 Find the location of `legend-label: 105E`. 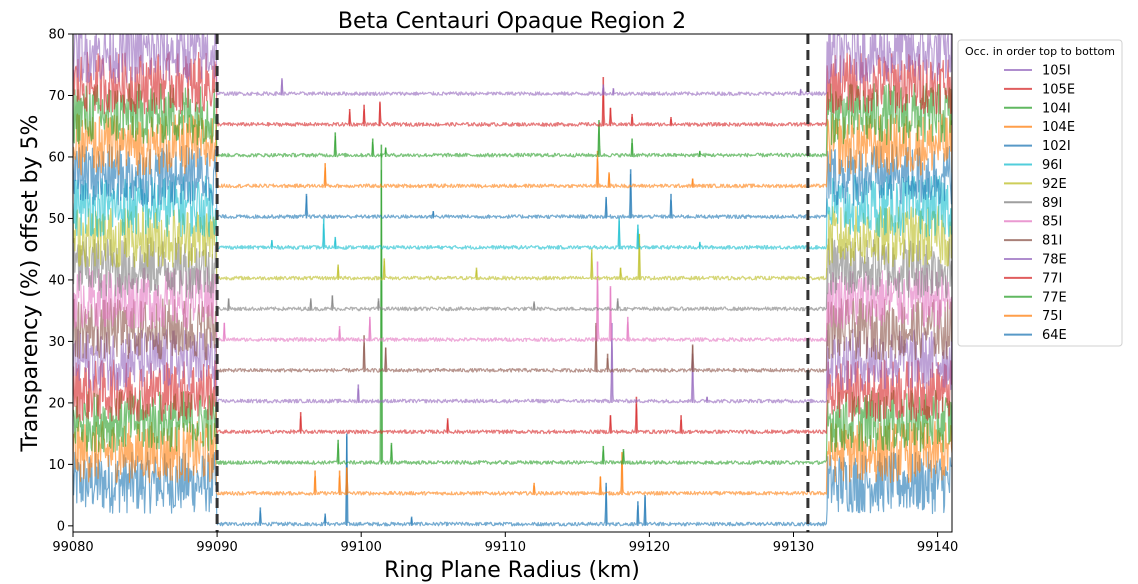

legend-label: 105E is located at coordinates (1058, 89).